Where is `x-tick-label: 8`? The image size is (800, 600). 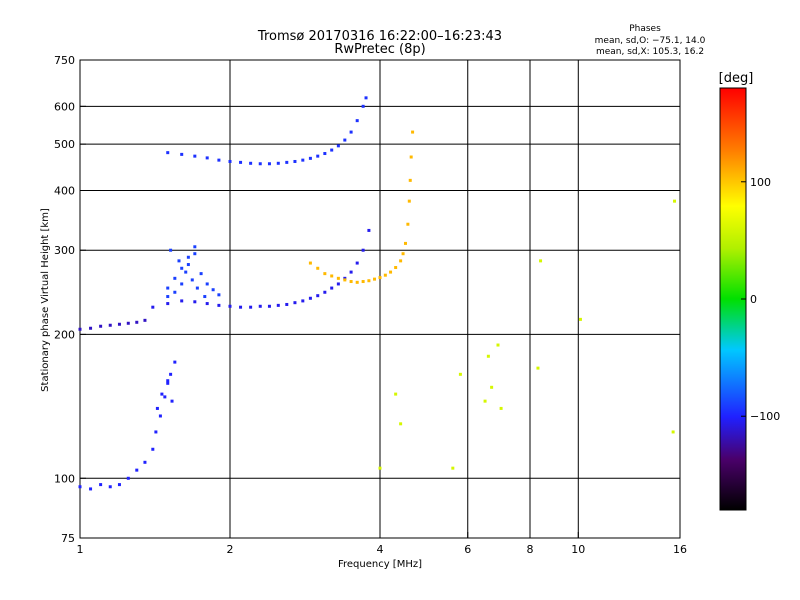
x-tick-label: 8 is located at coordinates (530, 549).